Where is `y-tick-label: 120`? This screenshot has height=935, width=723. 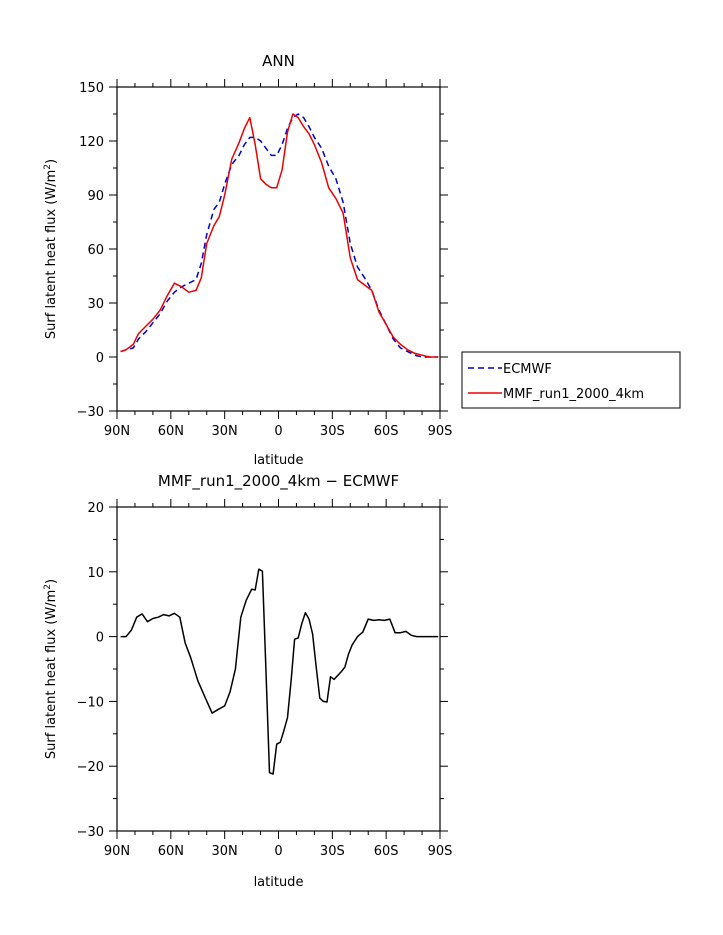 y-tick-label: 120 is located at coordinates (91, 142).